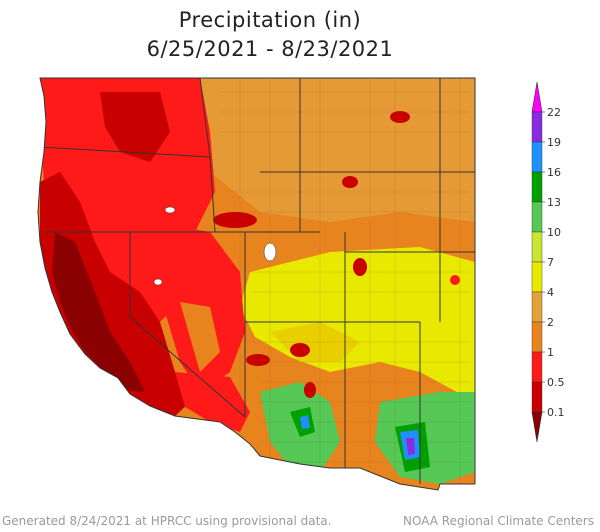 Image resolution: width=600 pixels, height=532 pixels. What do you see at coordinates (550, 292) in the screenshot?
I see `legend-label-4: 4` at bounding box center [550, 292].